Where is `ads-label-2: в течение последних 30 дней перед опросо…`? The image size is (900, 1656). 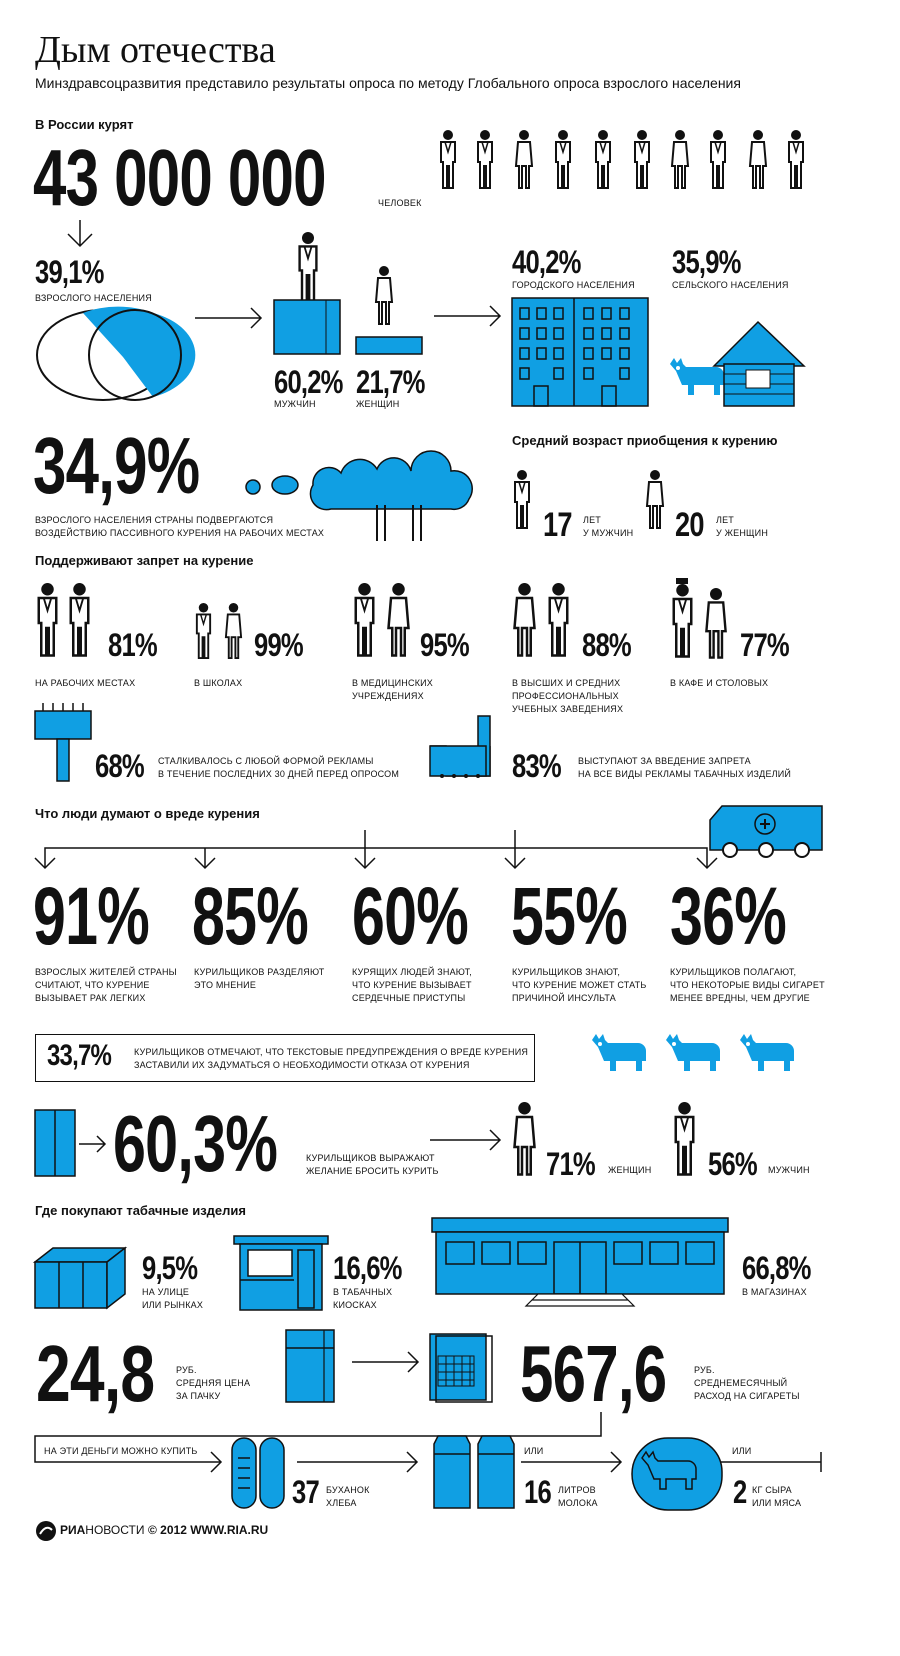
ads-label-2: в течение последних 30 дней перед опросо… is located at coordinates (279, 774).